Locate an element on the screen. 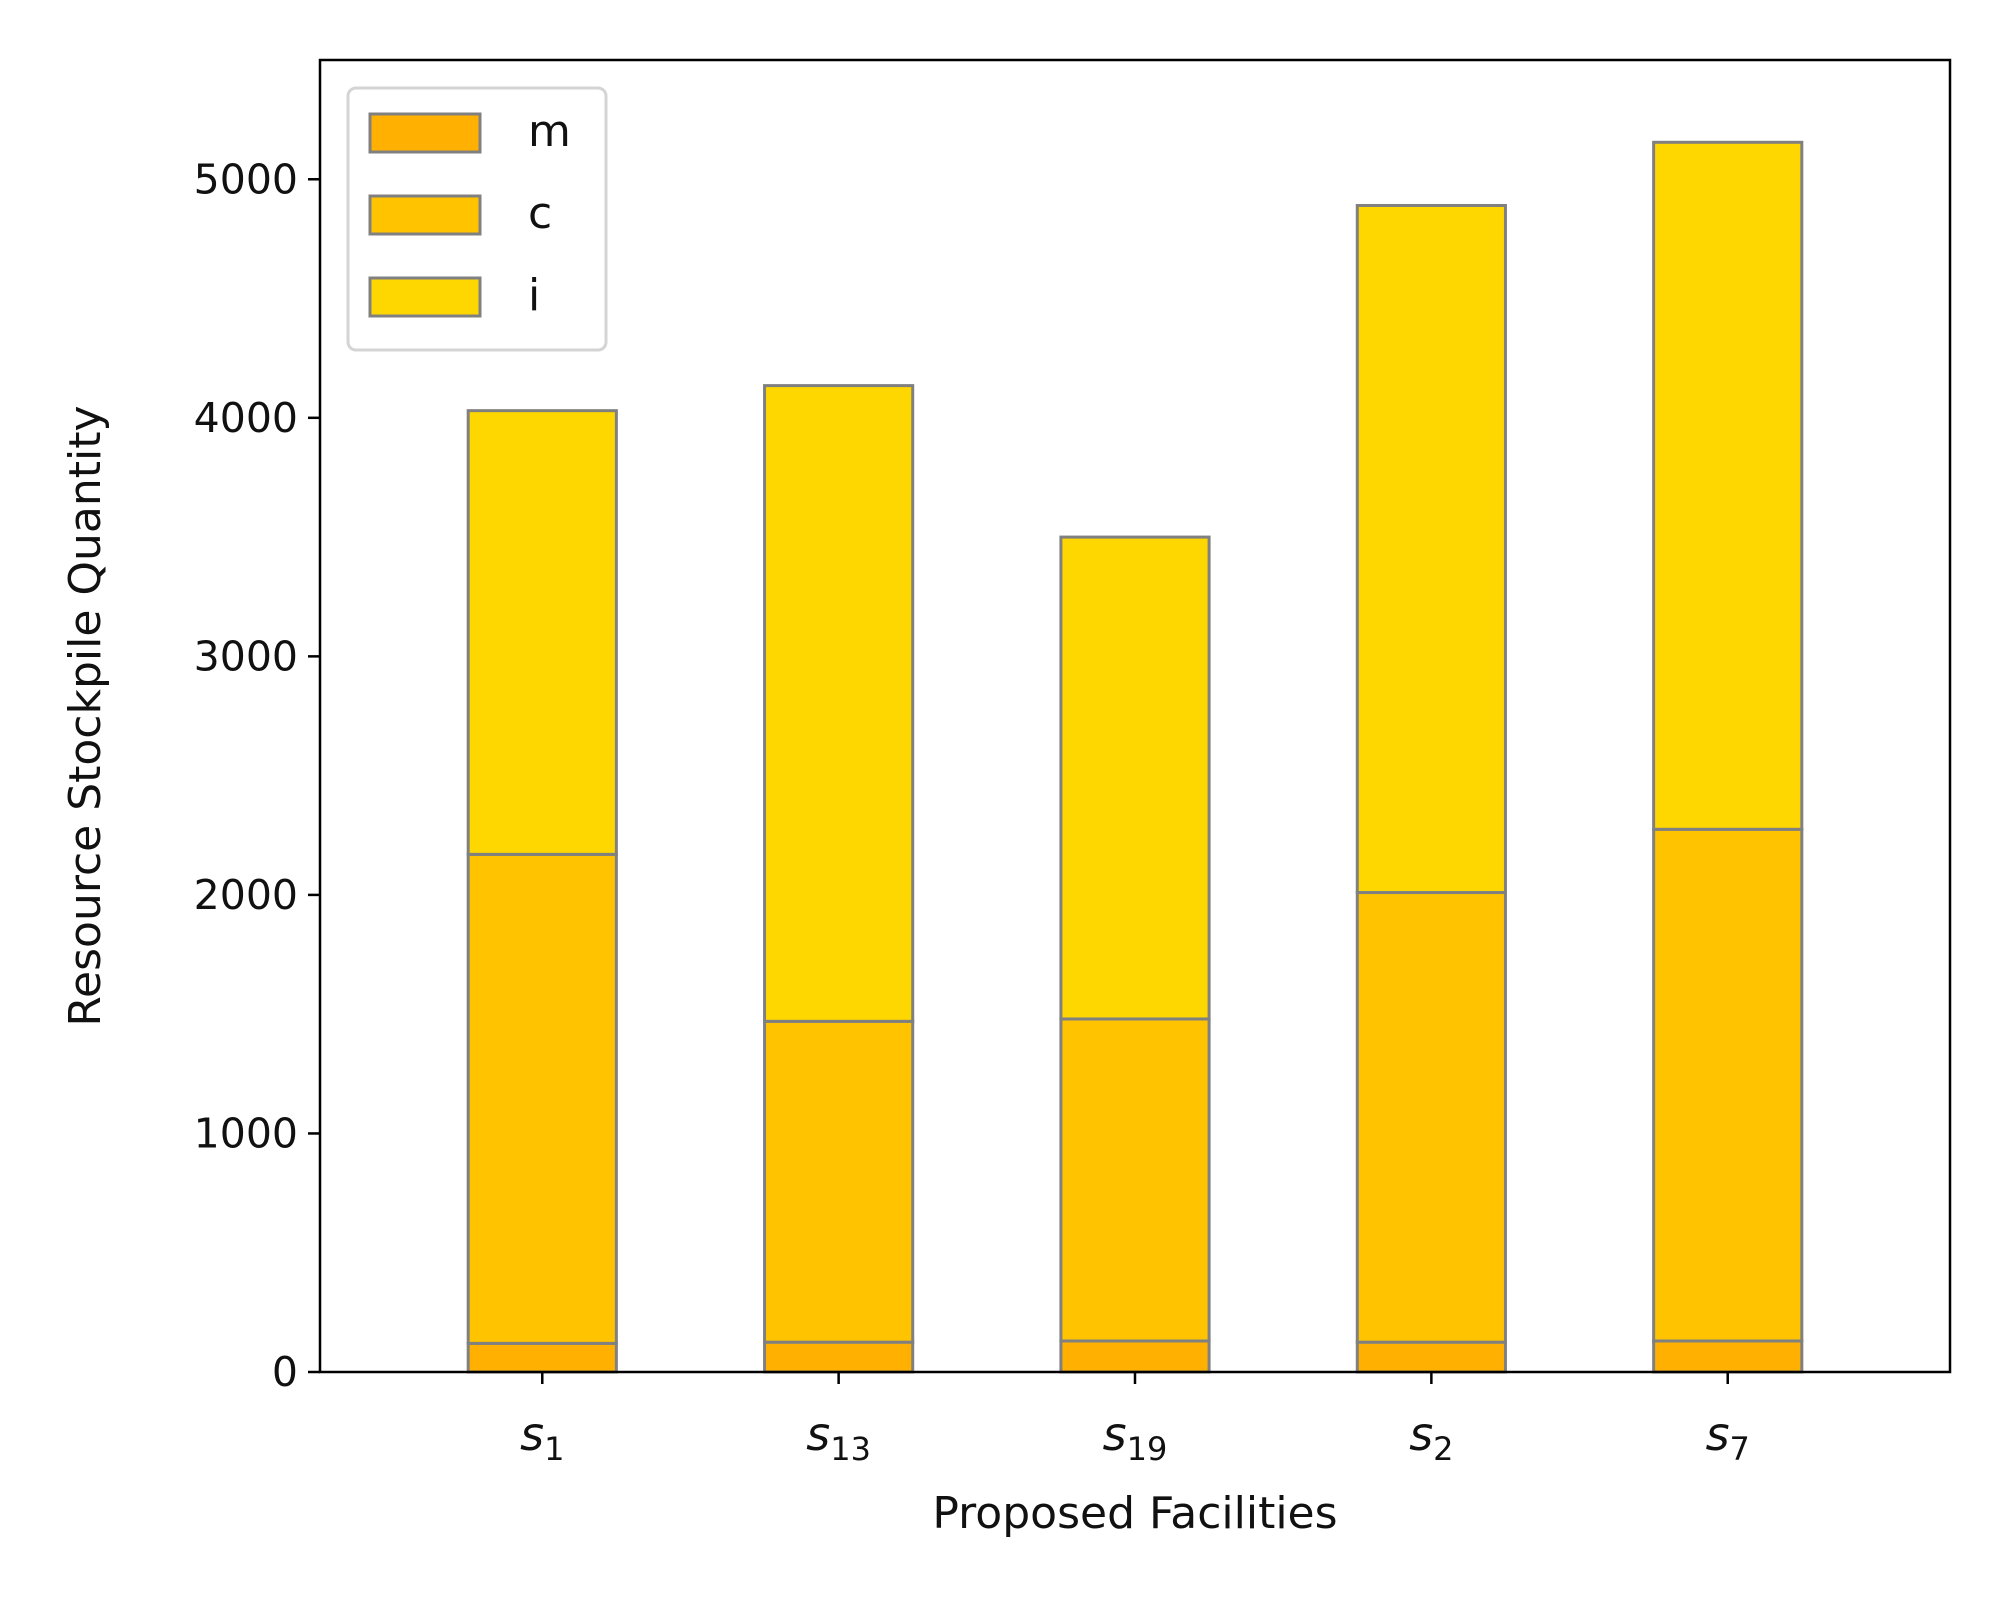 This screenshot has height=1604, width=2000. y-tick-label-4000: 4000 is located at coordinates (246, 418).